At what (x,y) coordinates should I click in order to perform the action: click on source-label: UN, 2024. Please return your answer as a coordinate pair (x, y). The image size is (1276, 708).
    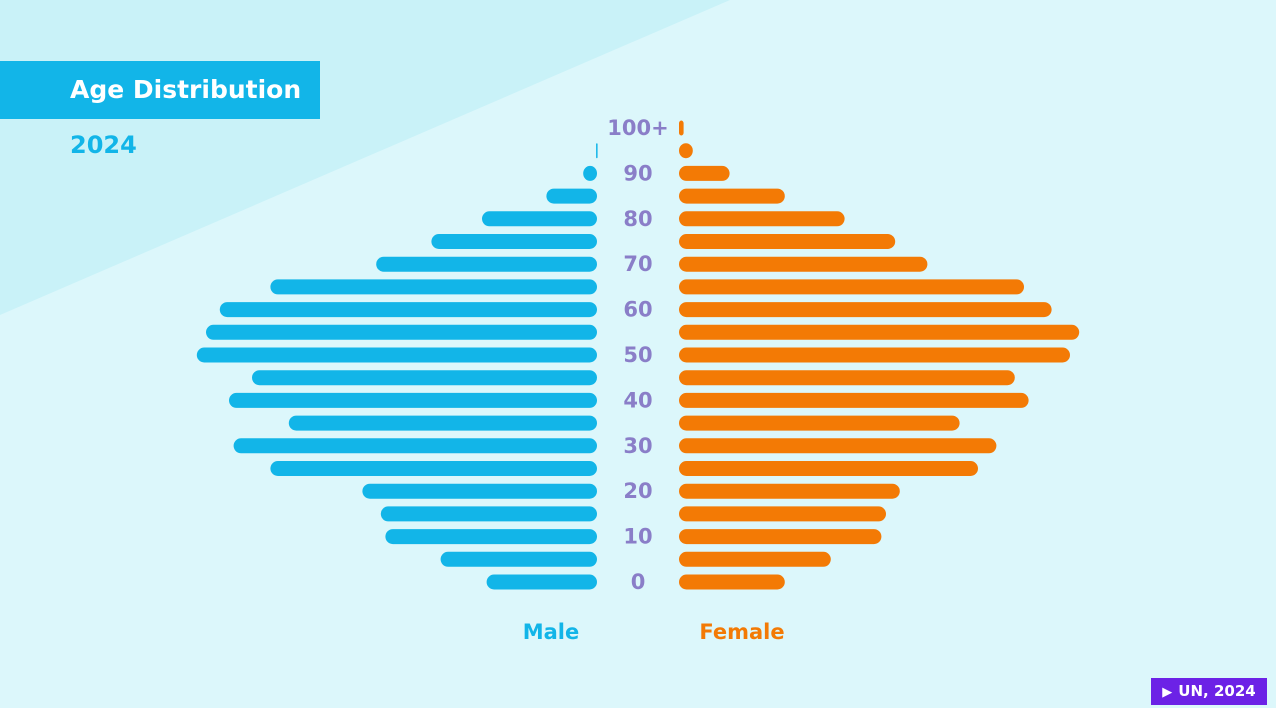
    Looking at the image, I should click on (1217, 691).